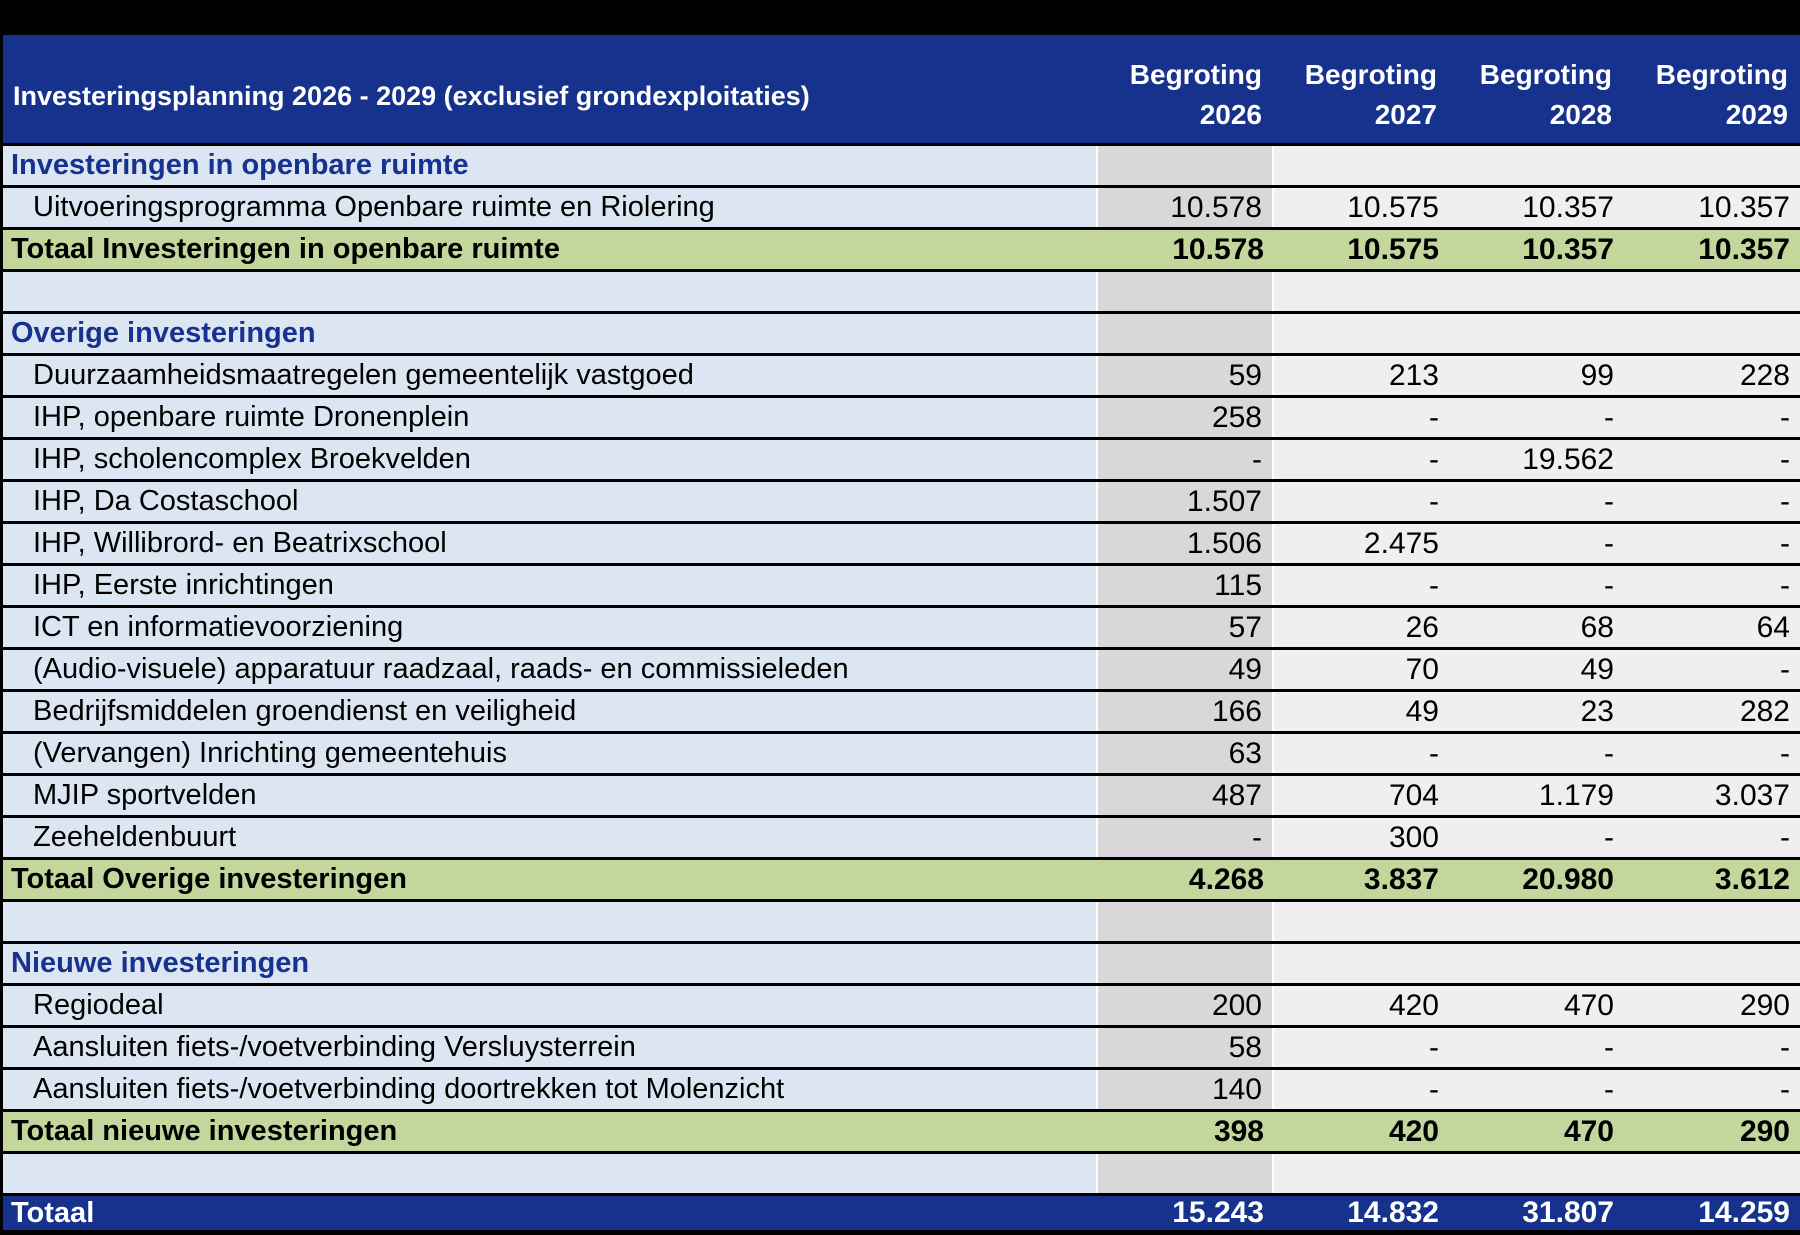 This screenshot has height=1235, width=1800. Describe the element at coordinates (1361, 837) in the screenshot. I see `value-2027: 300` at that location.